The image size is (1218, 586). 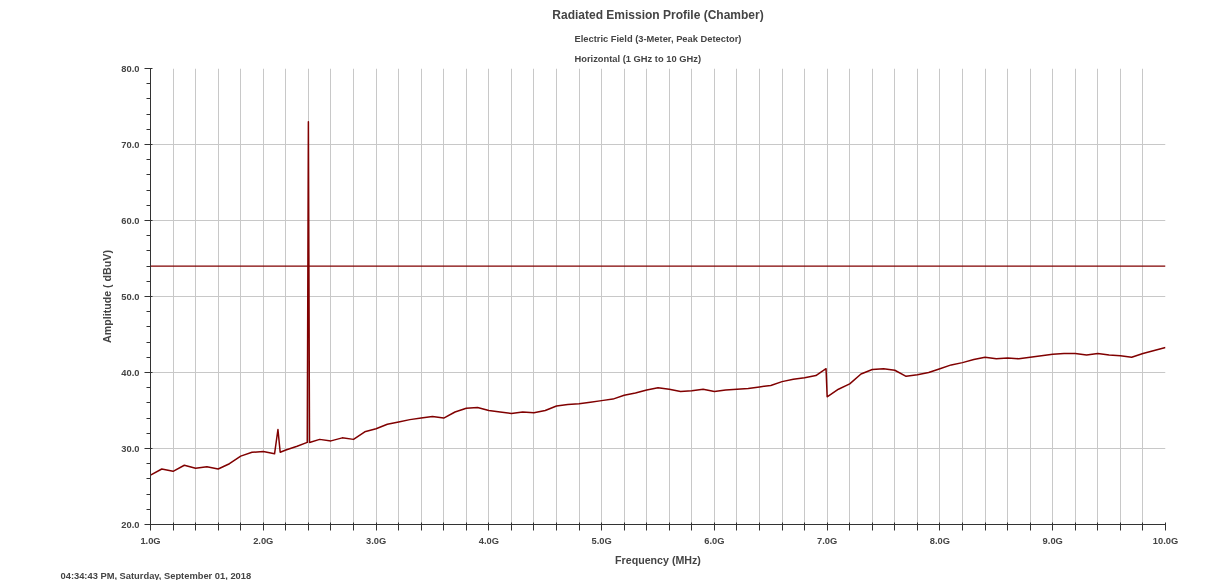 I want to click on x-tick-label: 4.0G, so click(x=488, y=540).